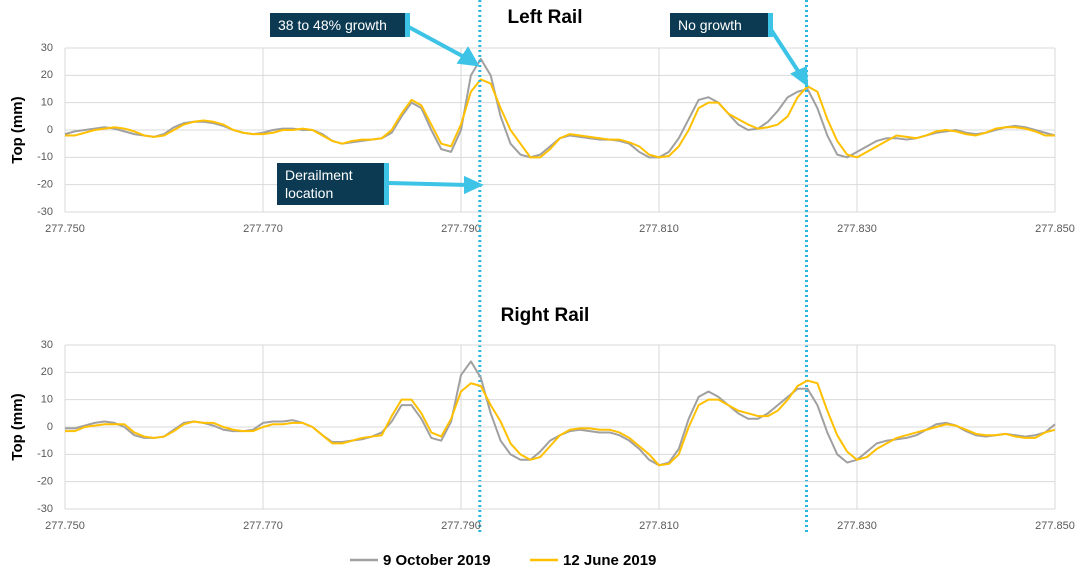  I want to click on annotation: 38 to 48% growth, so click(340, 25).